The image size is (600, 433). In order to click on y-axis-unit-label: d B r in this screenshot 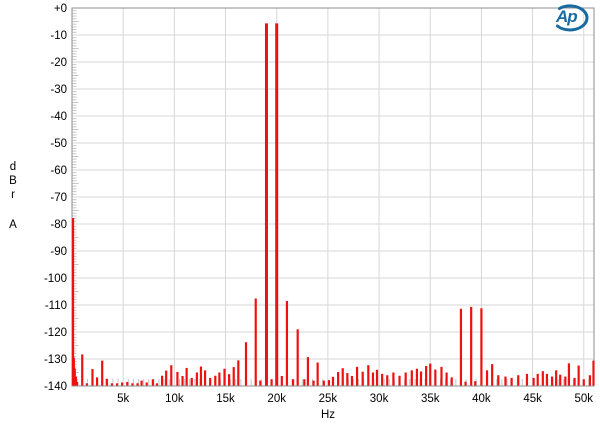, I will do `click(13, 181)`.